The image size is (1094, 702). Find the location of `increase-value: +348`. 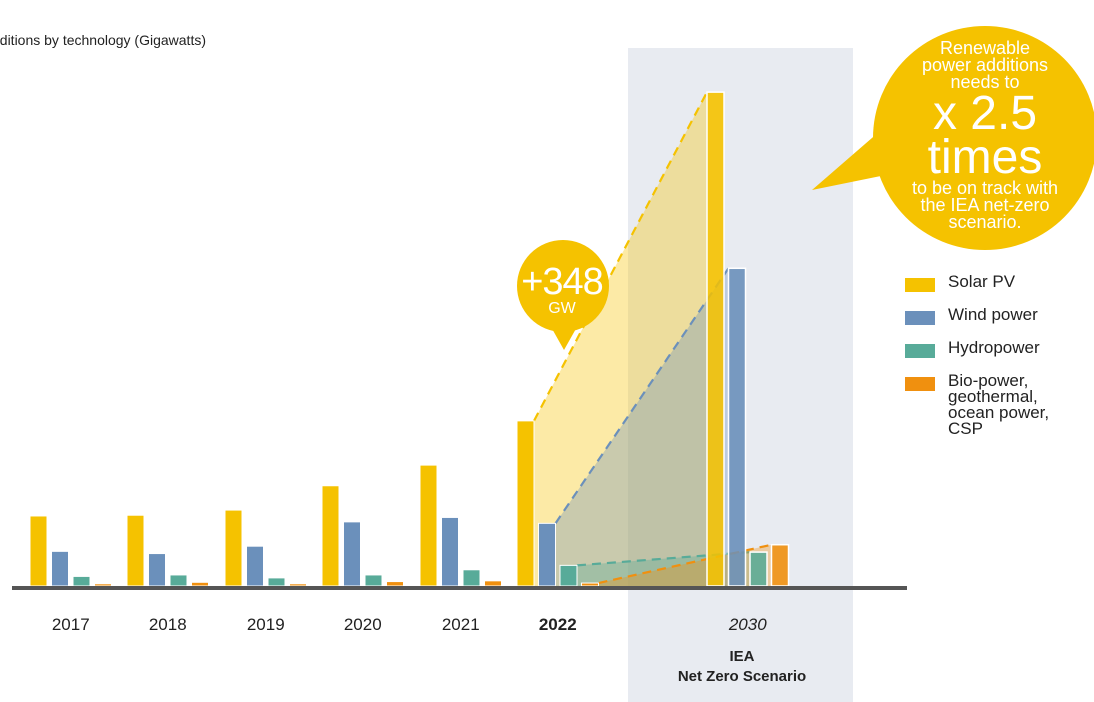

increase-value: +348 is located at coordinates (562, 282).